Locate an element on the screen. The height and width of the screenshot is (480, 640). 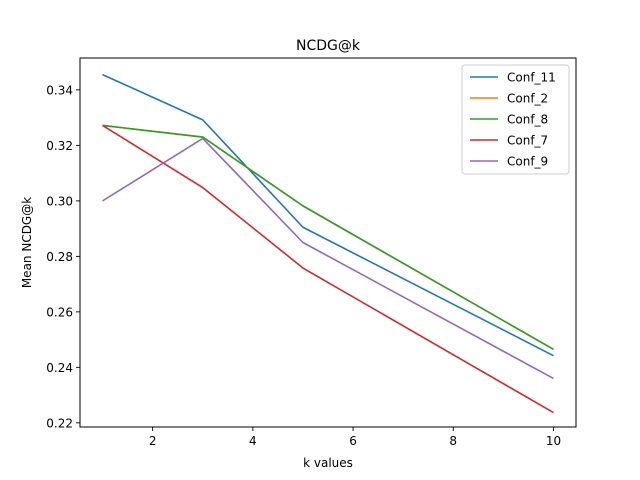
x-axis: 2 4 6 8 10 is located at coordinates (355, 437).